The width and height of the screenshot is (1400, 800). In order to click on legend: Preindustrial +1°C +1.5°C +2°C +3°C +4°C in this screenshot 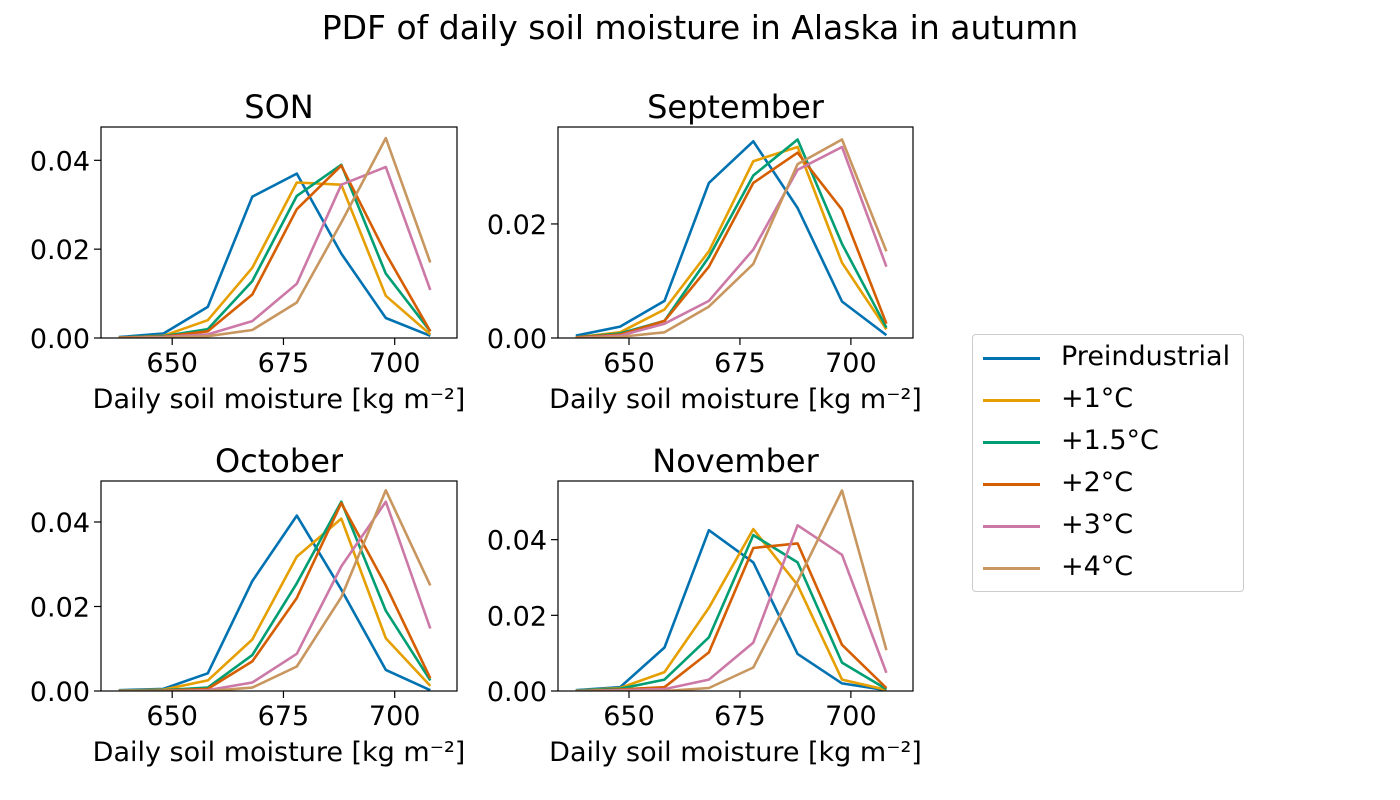, I will do `click(1108, 463)`.